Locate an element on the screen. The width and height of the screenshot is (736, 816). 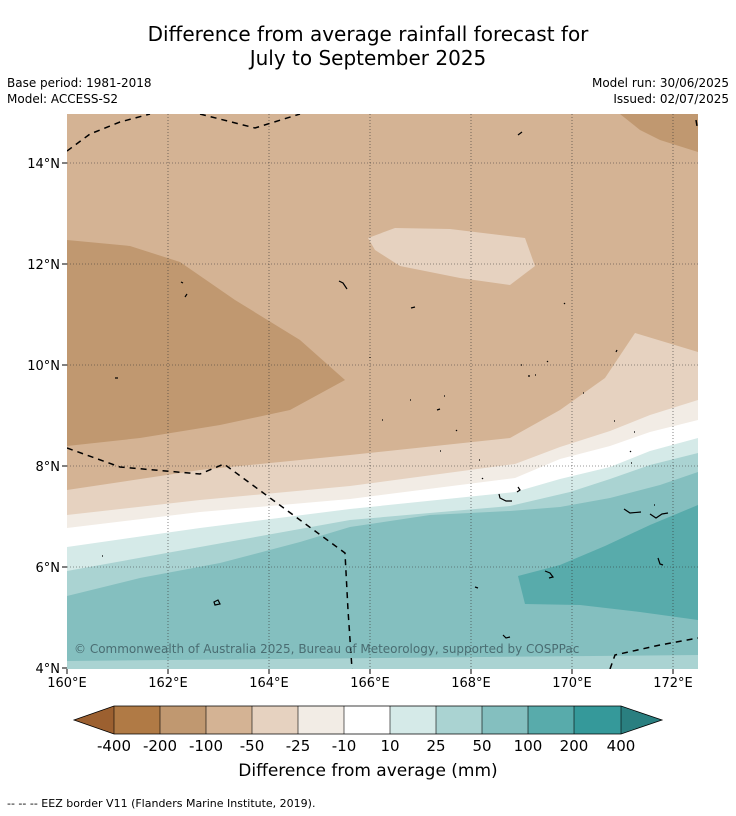
lat-tick-labels: 14°N 12°N 10°N 8°N 6°N 4°N is located at coordinates (43, 417).